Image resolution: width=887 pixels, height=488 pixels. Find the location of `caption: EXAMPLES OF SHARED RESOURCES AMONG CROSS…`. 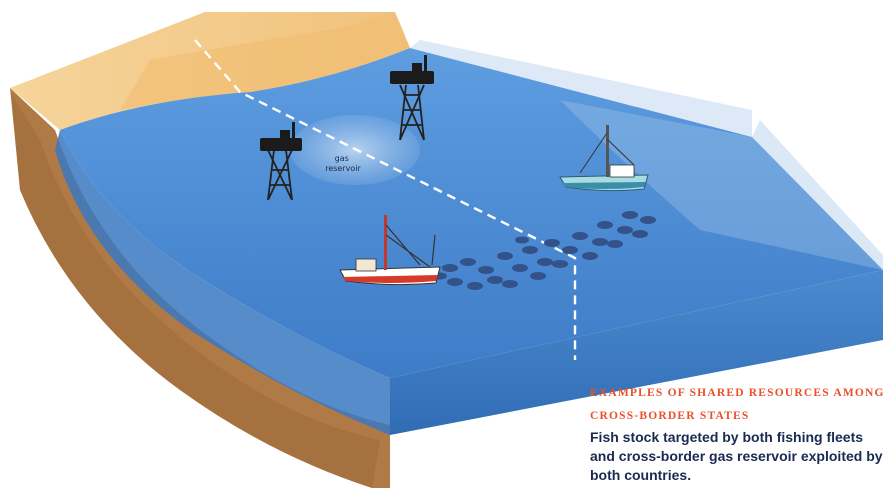

caption: EXAMPLES OF SHARED RESOURCES AMONG CROSS… is located at coordinates (737, 433).